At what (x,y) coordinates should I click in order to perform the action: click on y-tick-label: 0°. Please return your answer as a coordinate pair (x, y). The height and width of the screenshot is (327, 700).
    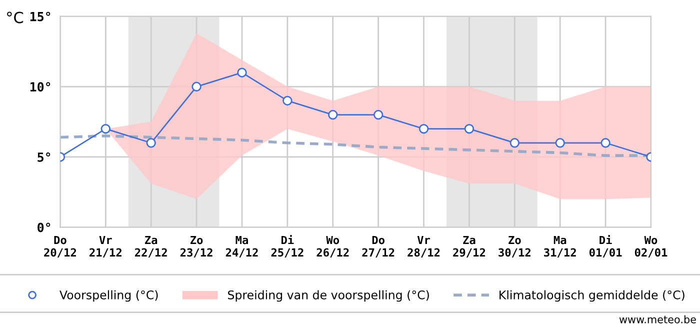
    Looking at the image, I should click on (44, 227).